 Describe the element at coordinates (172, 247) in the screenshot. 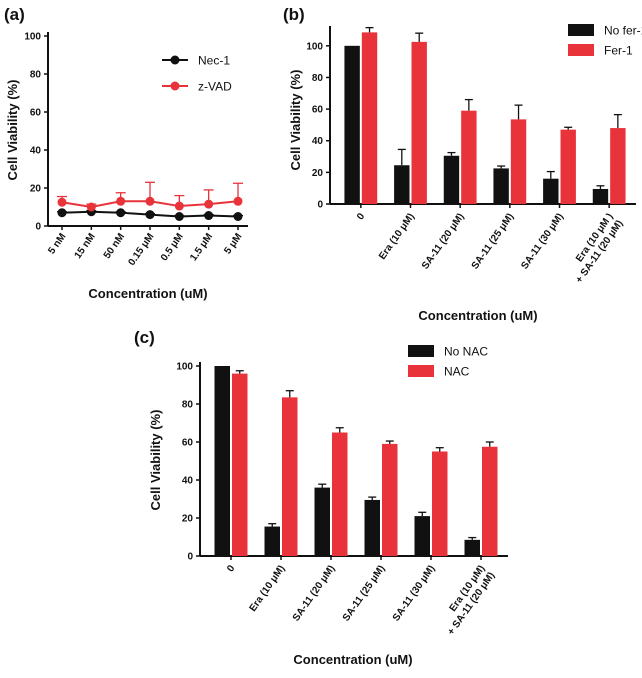

I see `panel-a-x-tick-label: 0.5 μM` at that location.